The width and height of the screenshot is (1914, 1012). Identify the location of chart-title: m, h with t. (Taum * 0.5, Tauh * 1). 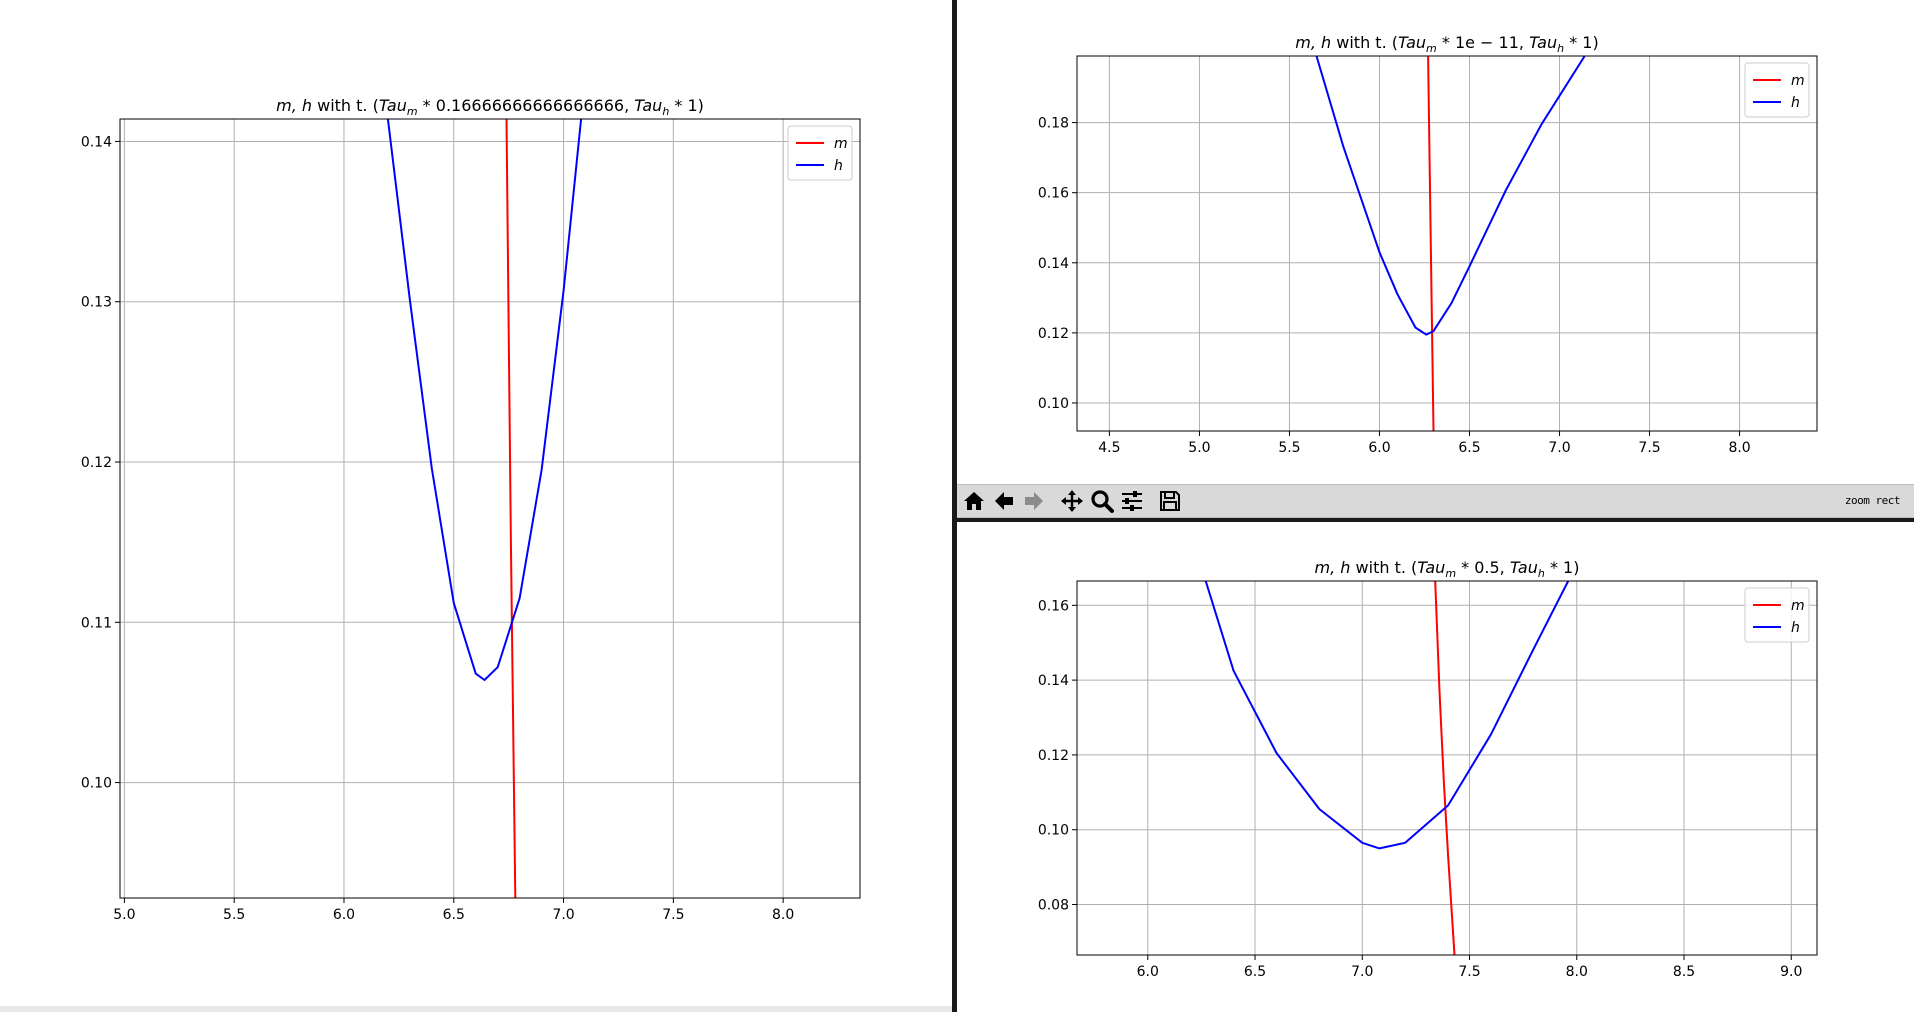
(1447, 569).